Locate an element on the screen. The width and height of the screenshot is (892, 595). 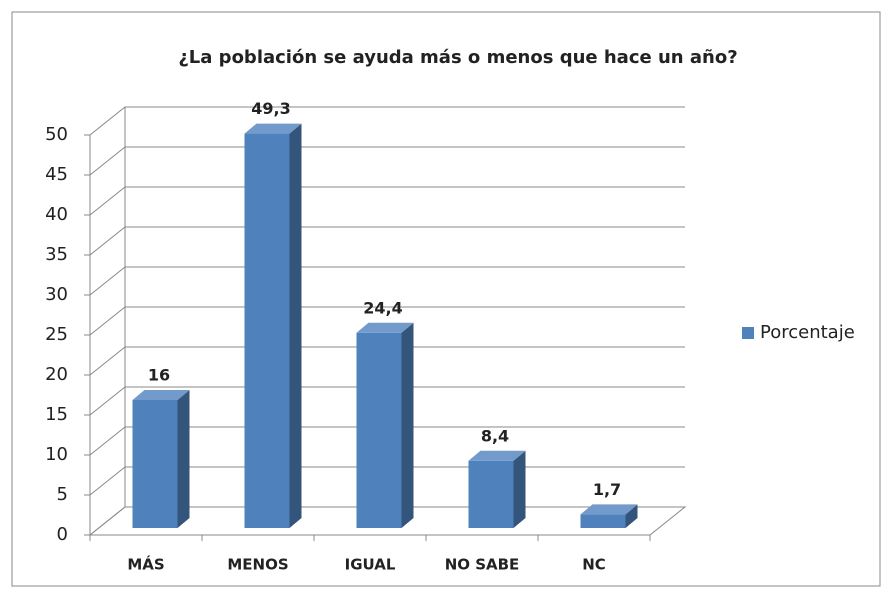
data-label: 24,4 is located at coordinates (382, 307).